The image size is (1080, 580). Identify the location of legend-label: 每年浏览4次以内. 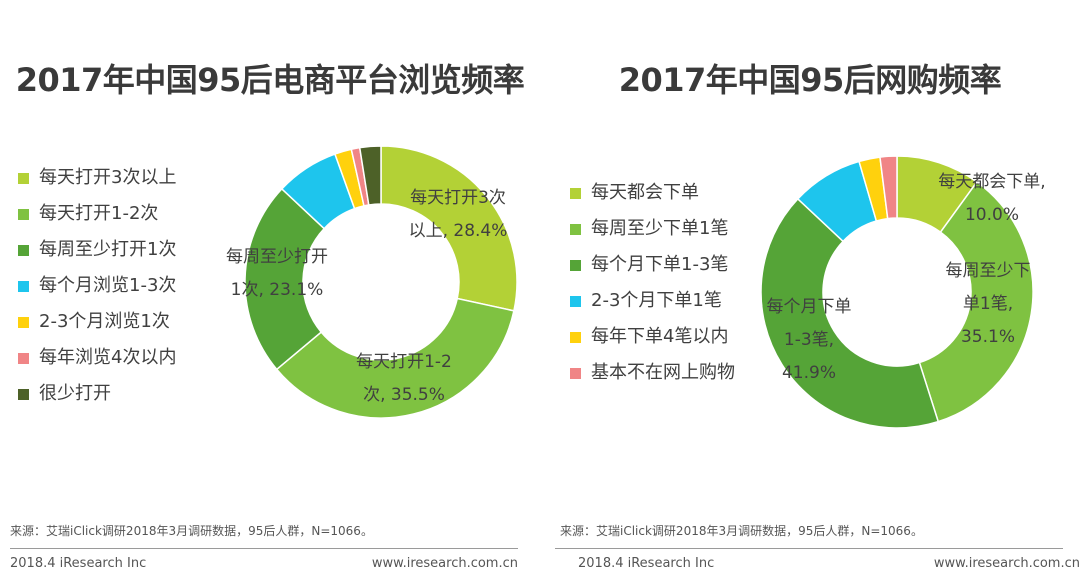
(108, 357).